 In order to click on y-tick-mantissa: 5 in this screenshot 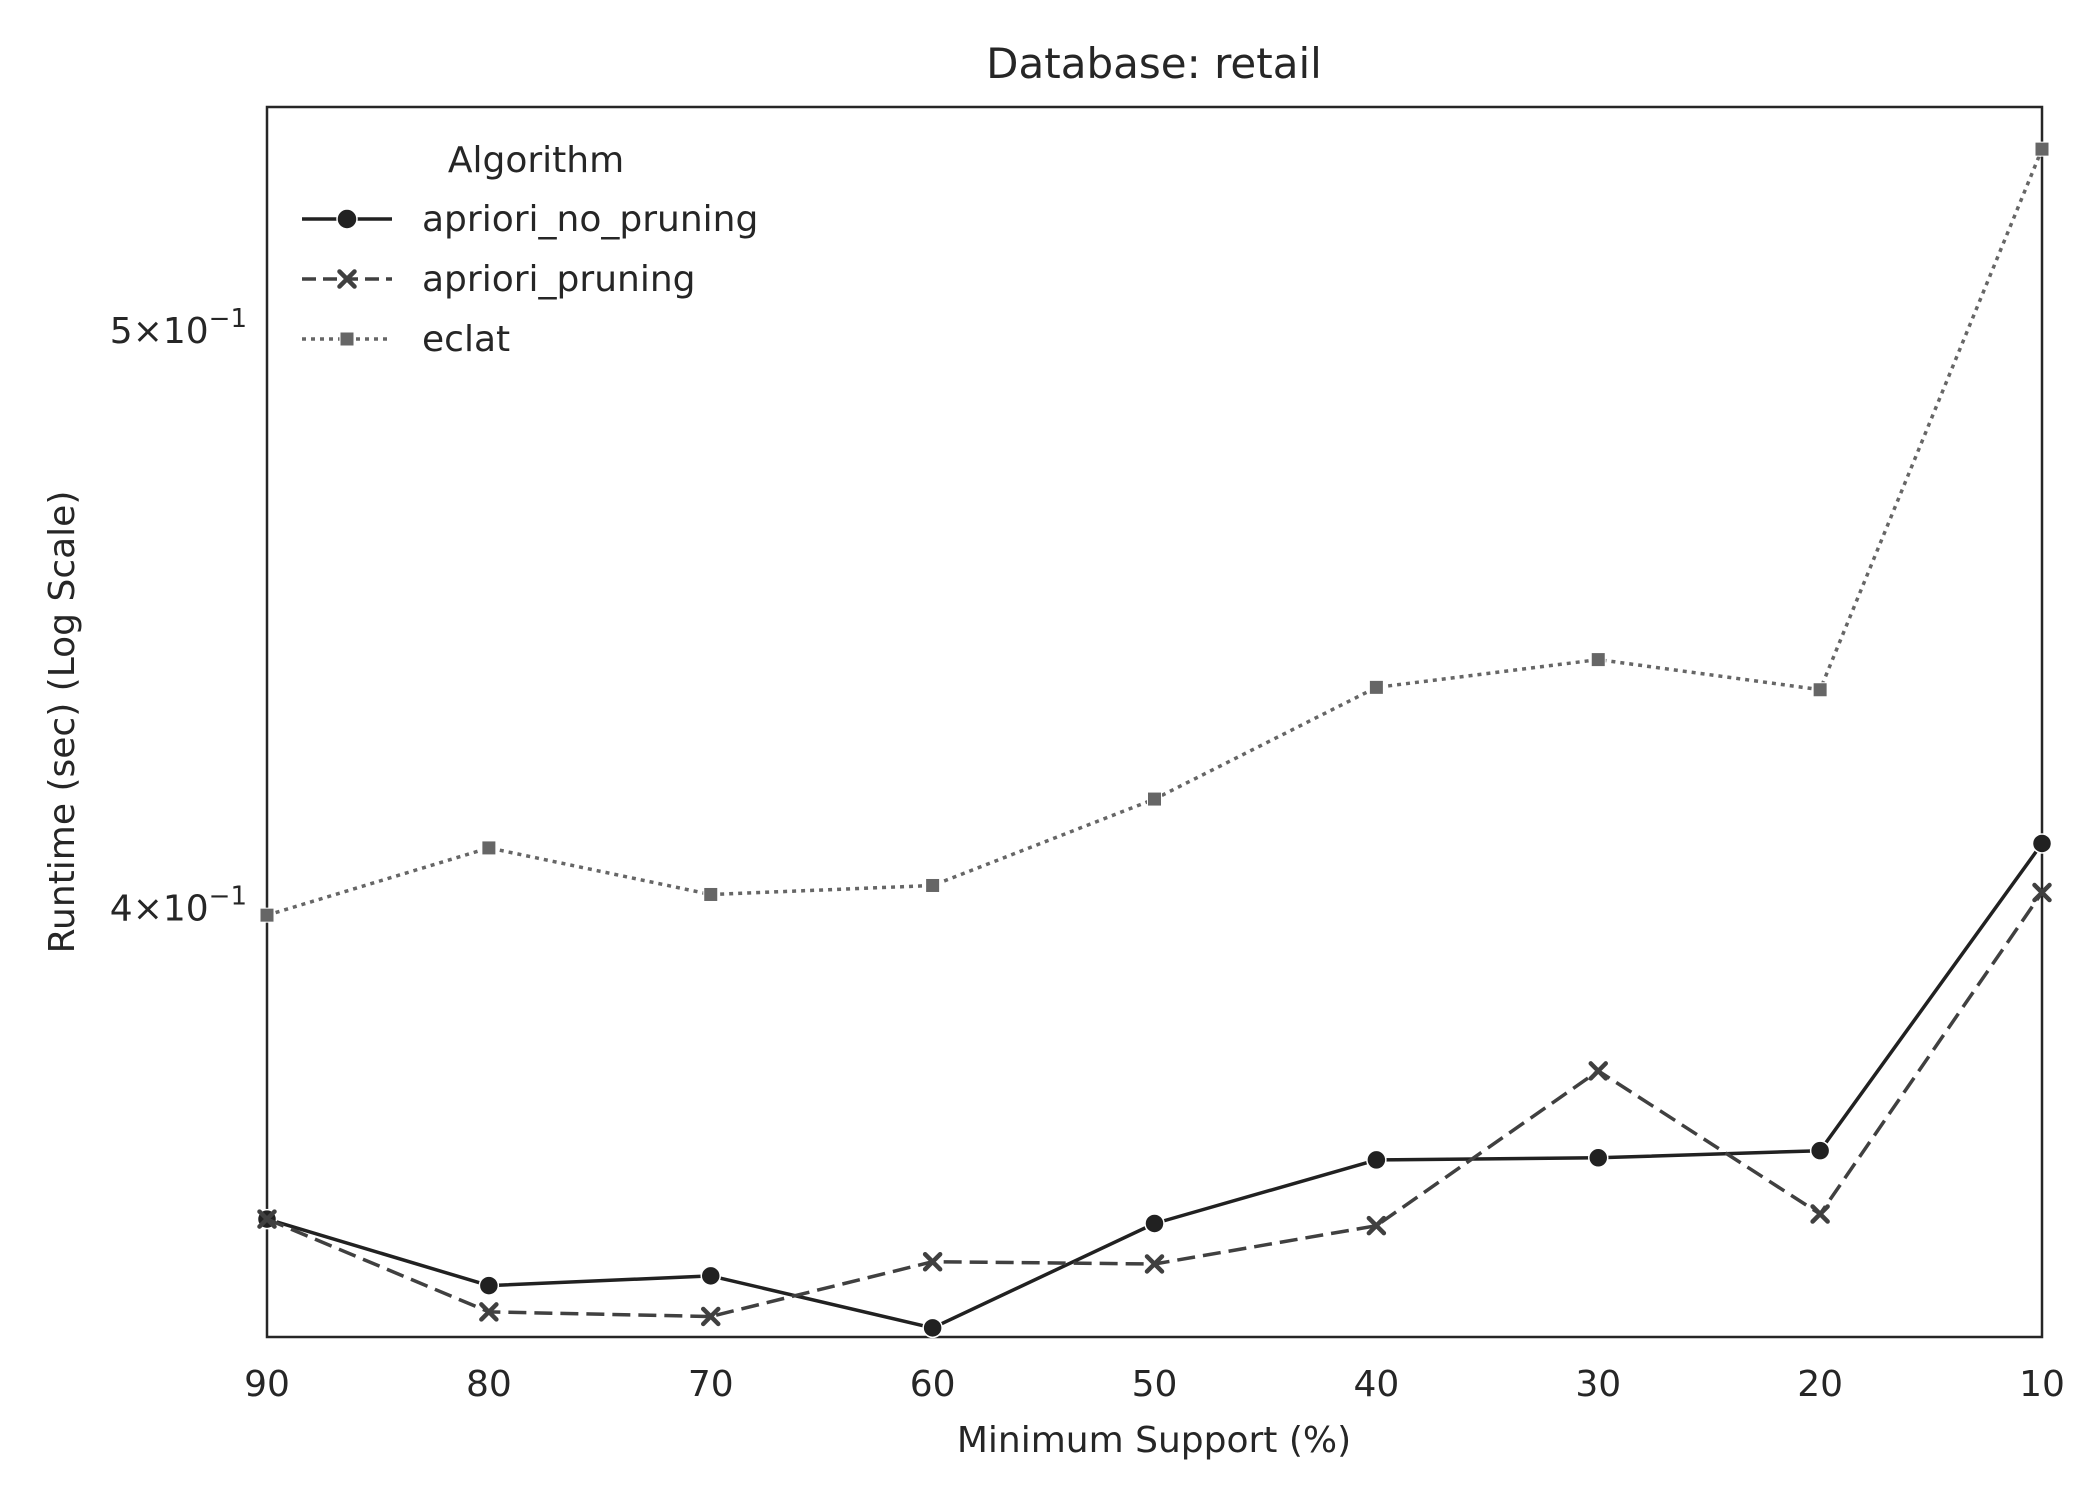, I will do `click(121, 331)`.